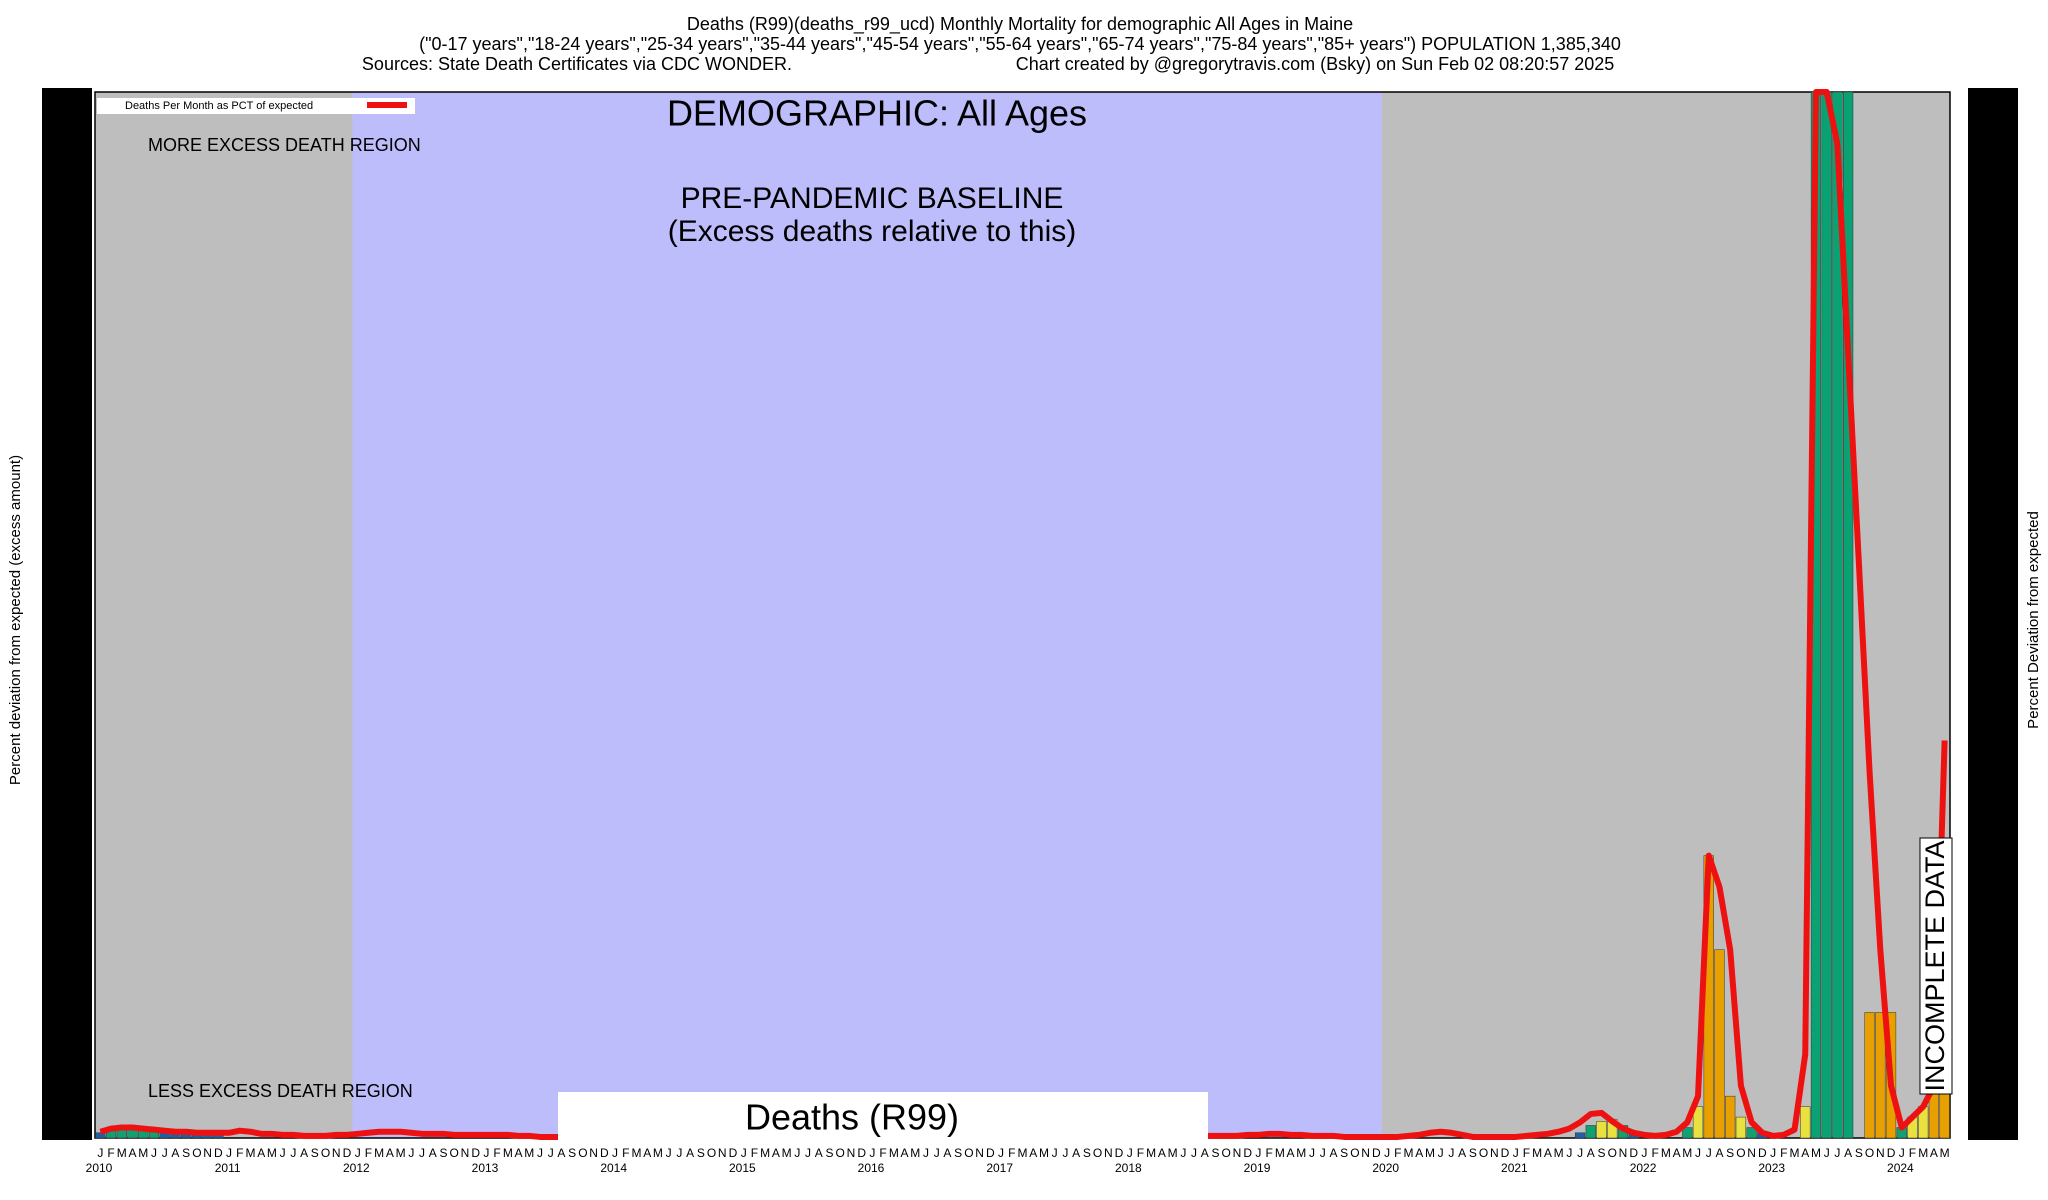 This screenshot has height=1200, width=2048. Describe the element at coordinates (1385, 1168) in the screenshot. I see `year-label: 2020` at that location.